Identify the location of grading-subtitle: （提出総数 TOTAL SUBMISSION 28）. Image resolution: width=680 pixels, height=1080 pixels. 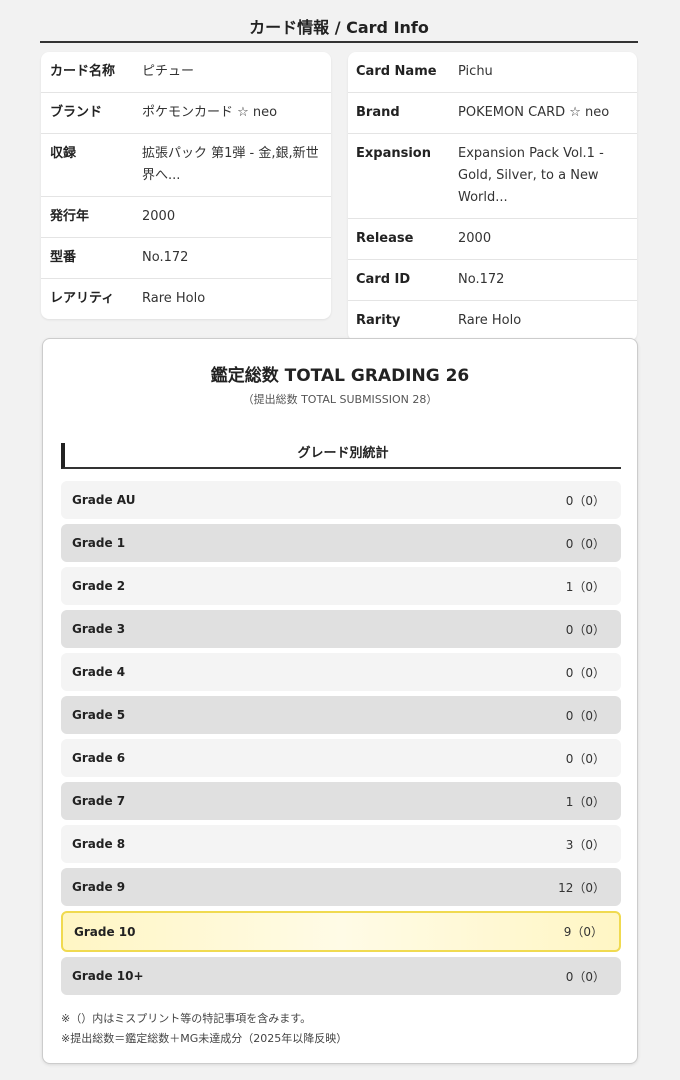
(340, 399).